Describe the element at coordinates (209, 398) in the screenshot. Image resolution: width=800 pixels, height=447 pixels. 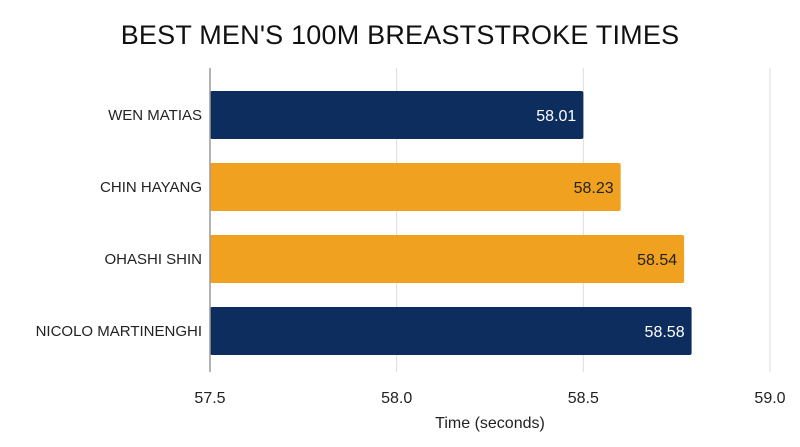
I see `x-tick-label: 57.5` at that location.